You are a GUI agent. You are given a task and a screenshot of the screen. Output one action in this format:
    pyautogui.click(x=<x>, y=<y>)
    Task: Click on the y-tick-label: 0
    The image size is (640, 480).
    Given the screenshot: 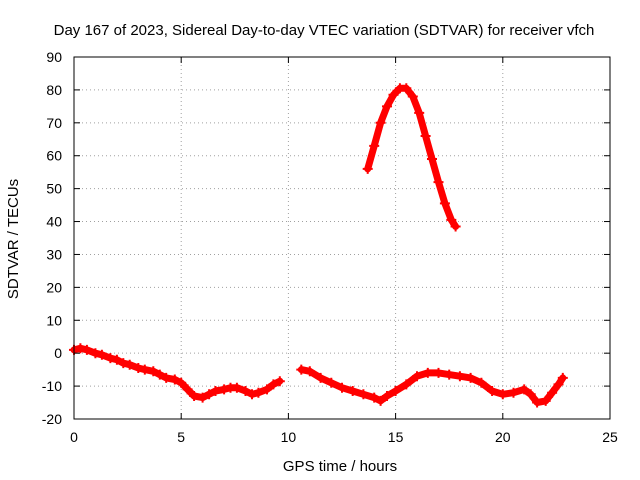 What is the action you would take?
    pyautogui.click(x=58, y=353)
    